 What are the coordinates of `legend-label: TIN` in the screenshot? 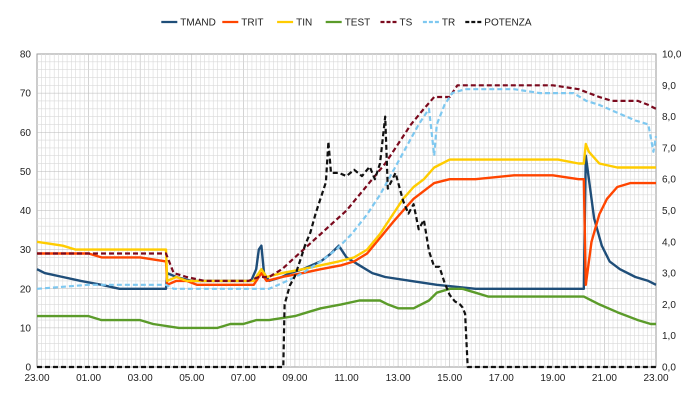 It's located at (304, 23).